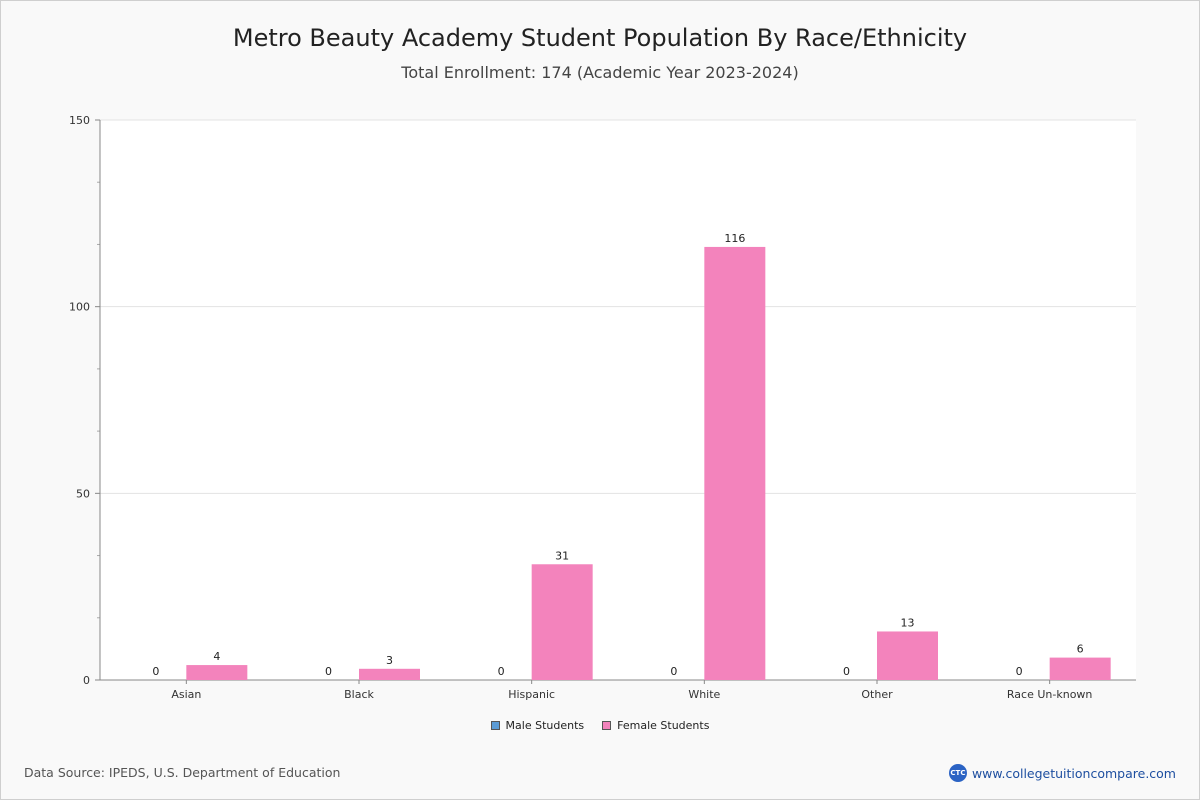 The width and height of the screenshot is (1200, 800). I want to click on x-tick-label: Race Un-known, so click(1050, 694).